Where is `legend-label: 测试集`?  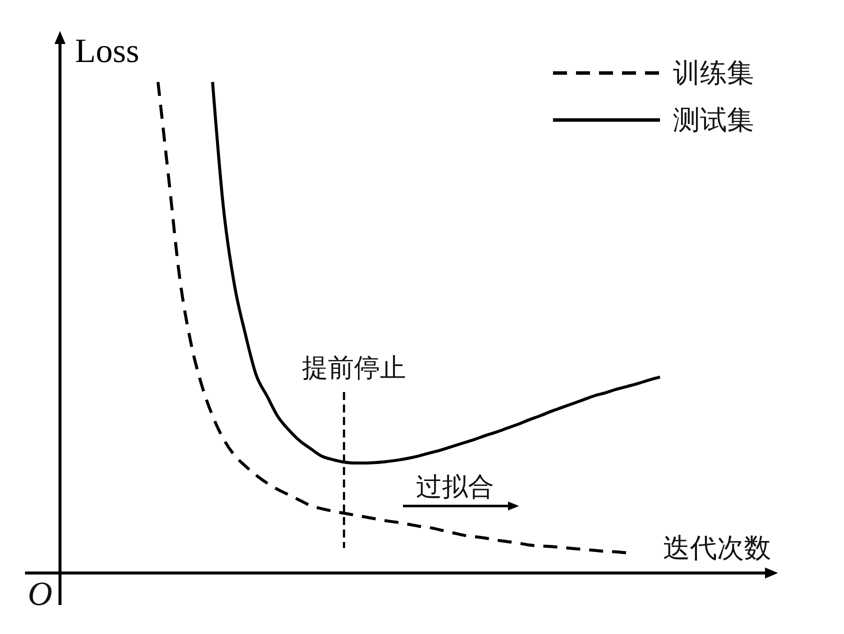
legend-label: 测试集 is located at coordinates (713, 120).